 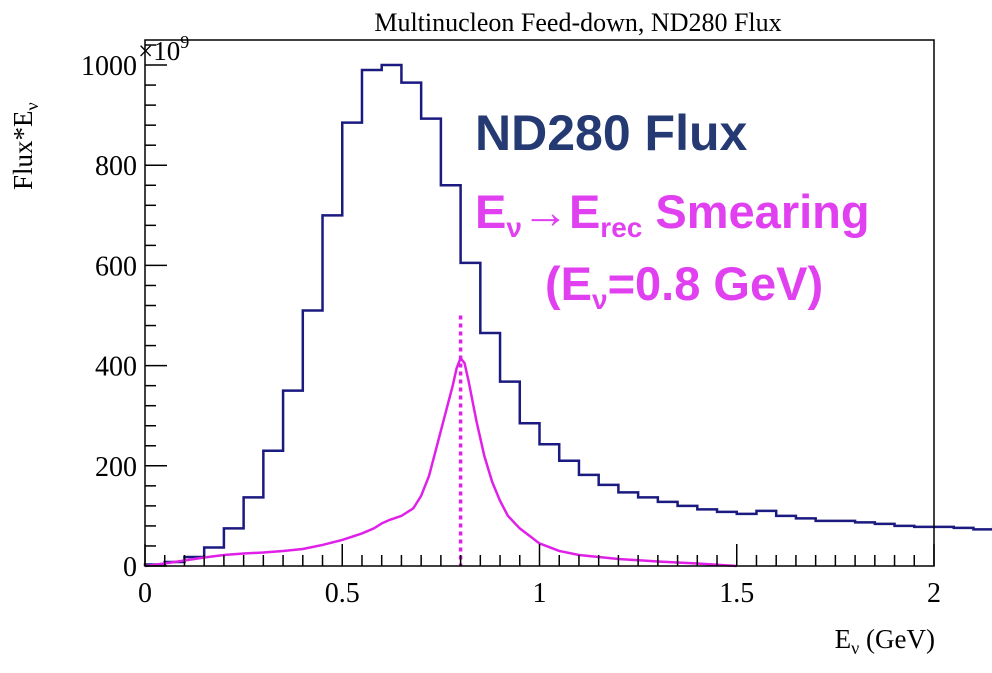 I want to click on smear-e1: E, so click(x=490, y=211).